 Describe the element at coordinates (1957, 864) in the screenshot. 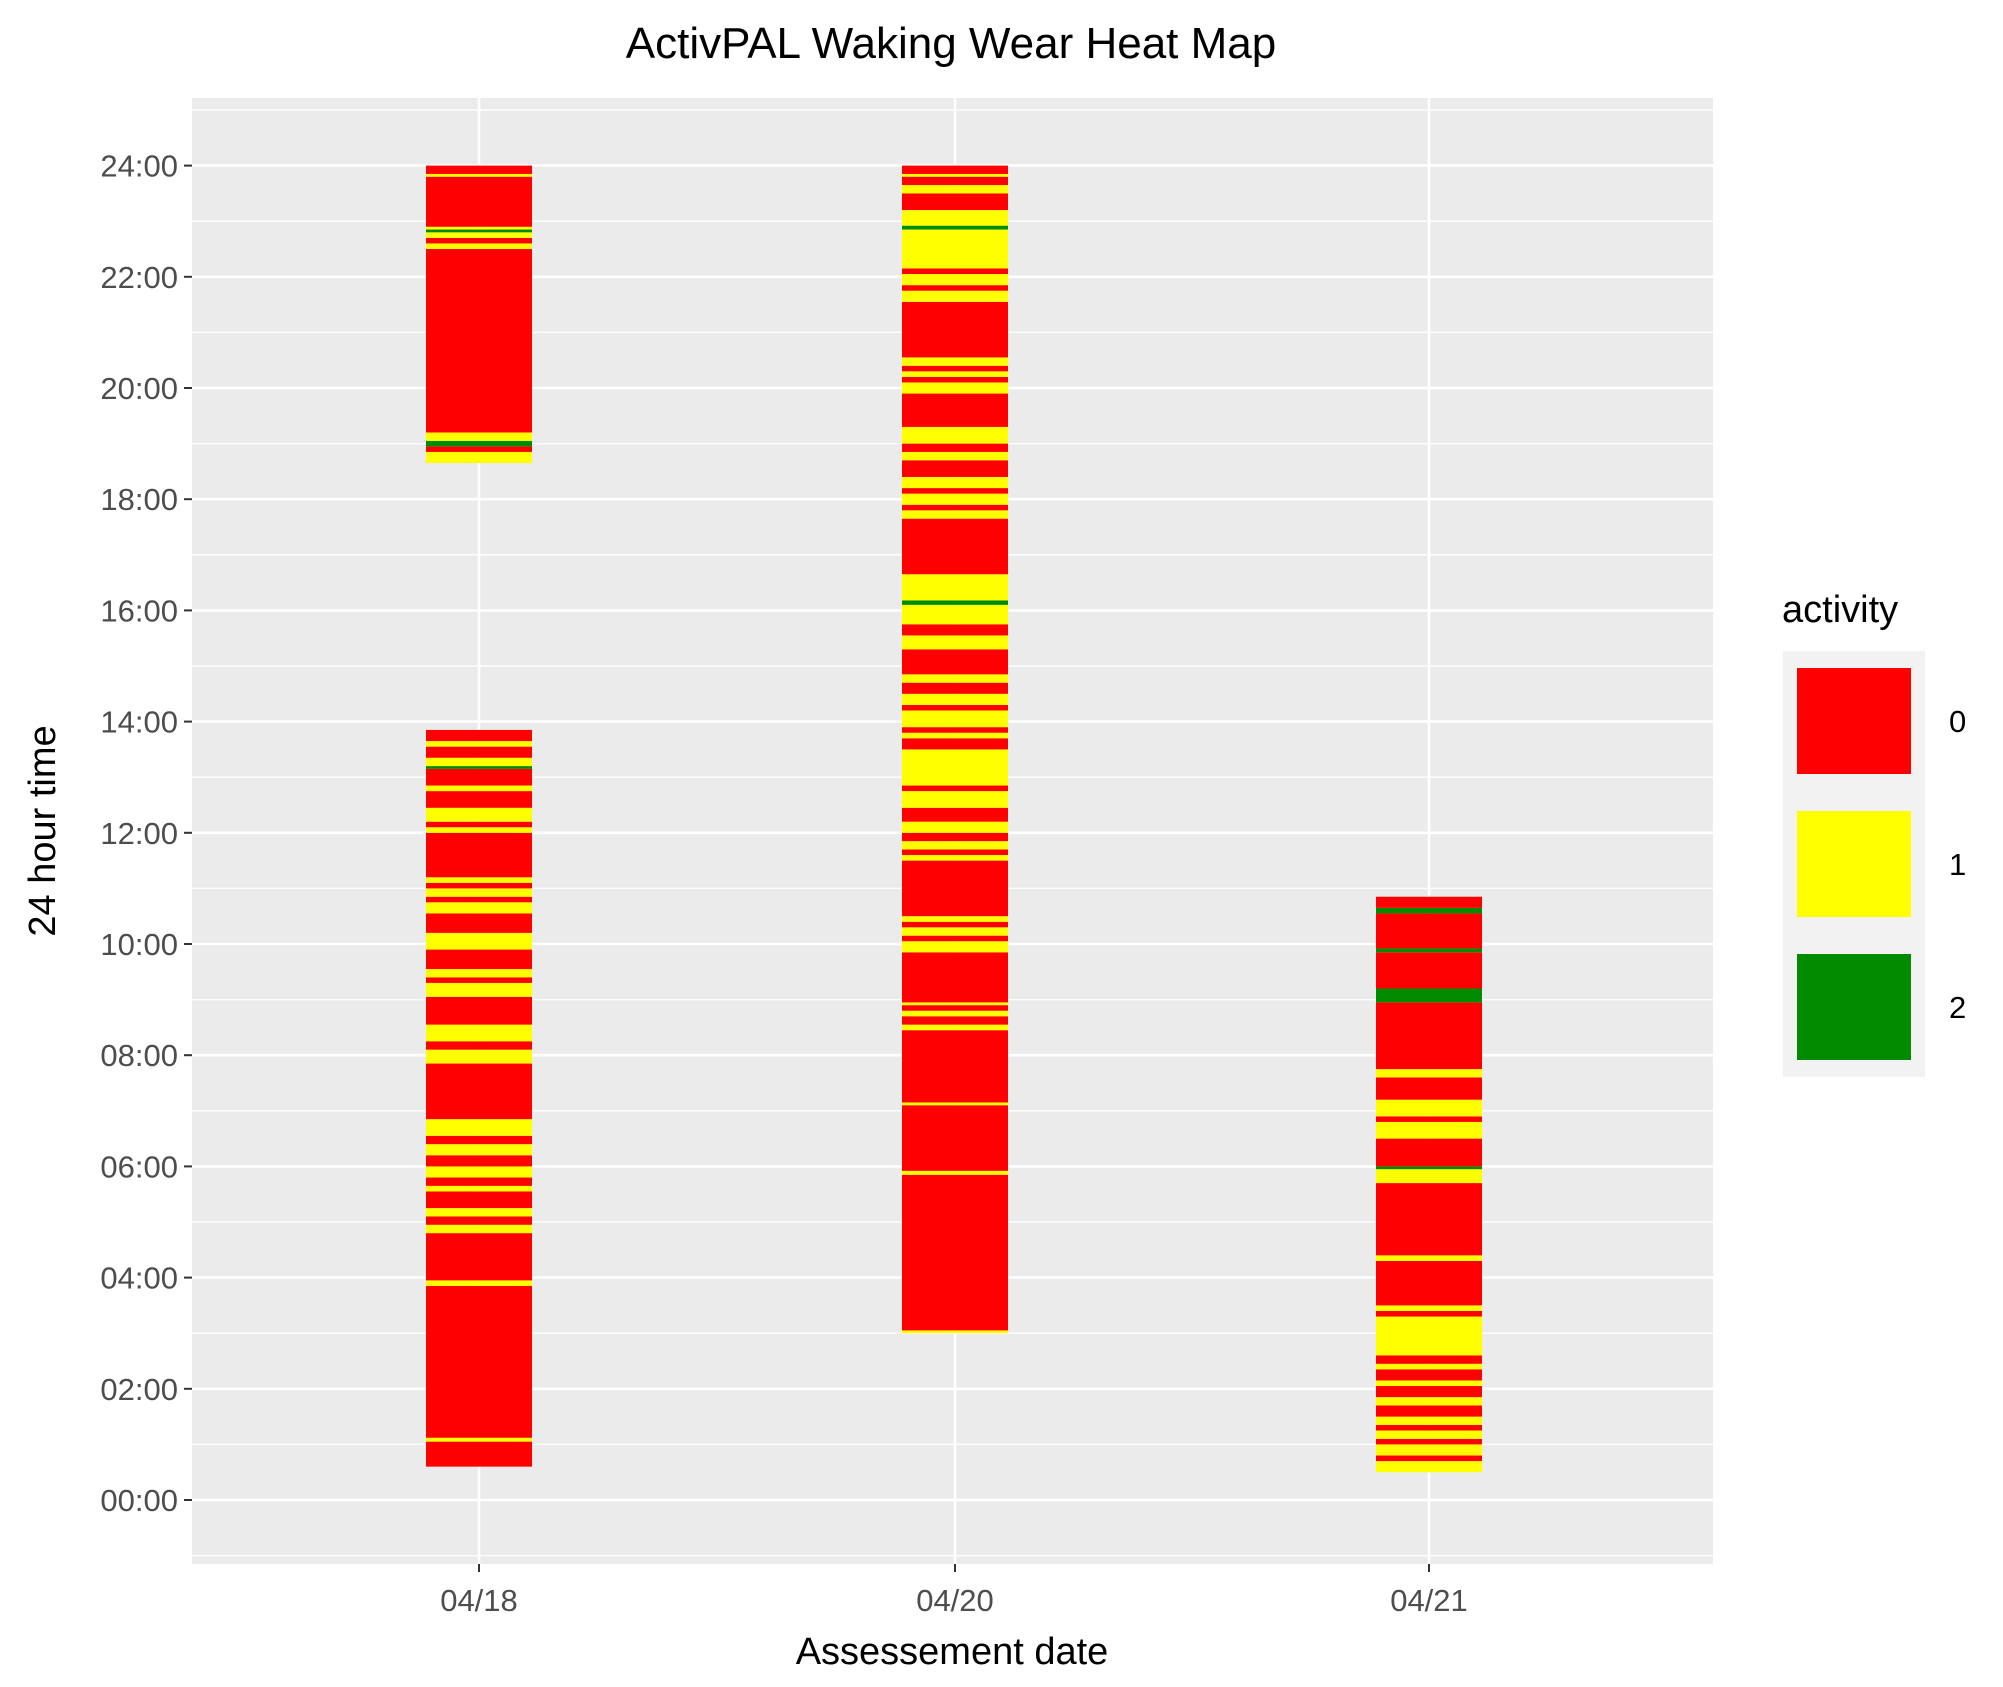

I see `legend-label: 1` at that location.